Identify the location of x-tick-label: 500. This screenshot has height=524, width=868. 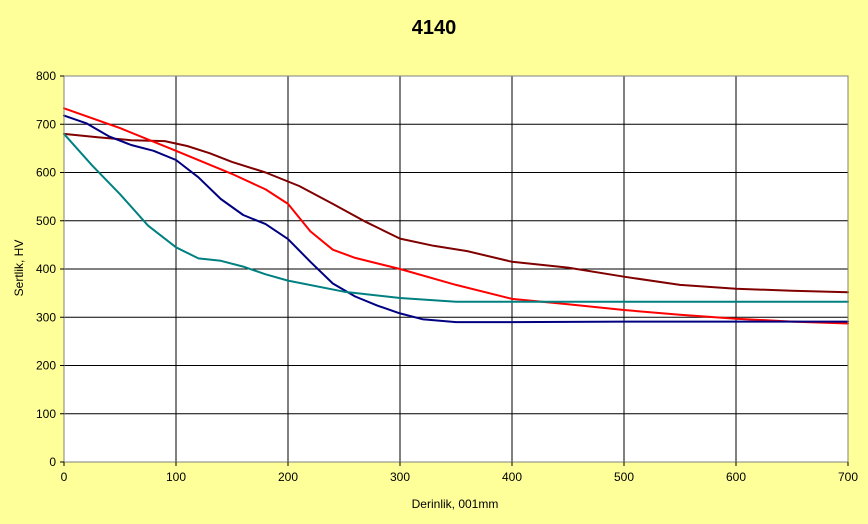
(624, 477).